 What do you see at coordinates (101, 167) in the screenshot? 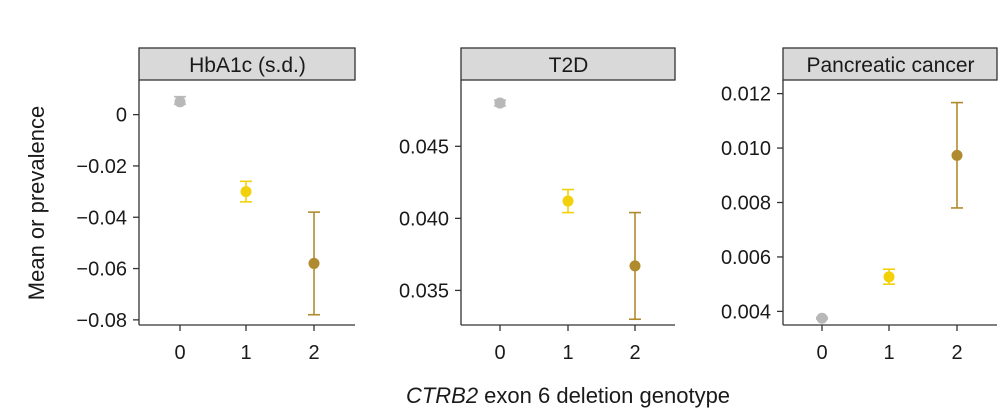
I see `y-tick-label: −0.02` at bounding box center [101, 167].